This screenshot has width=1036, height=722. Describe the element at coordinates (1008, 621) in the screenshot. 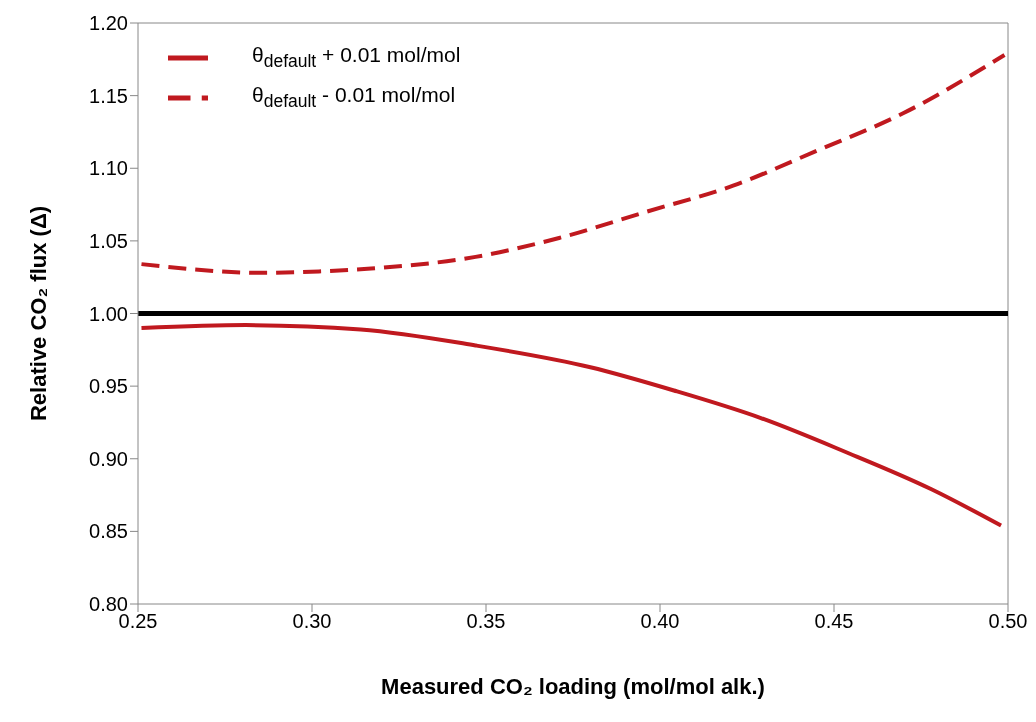

I see `x-tick-label: 0.50` at that location.